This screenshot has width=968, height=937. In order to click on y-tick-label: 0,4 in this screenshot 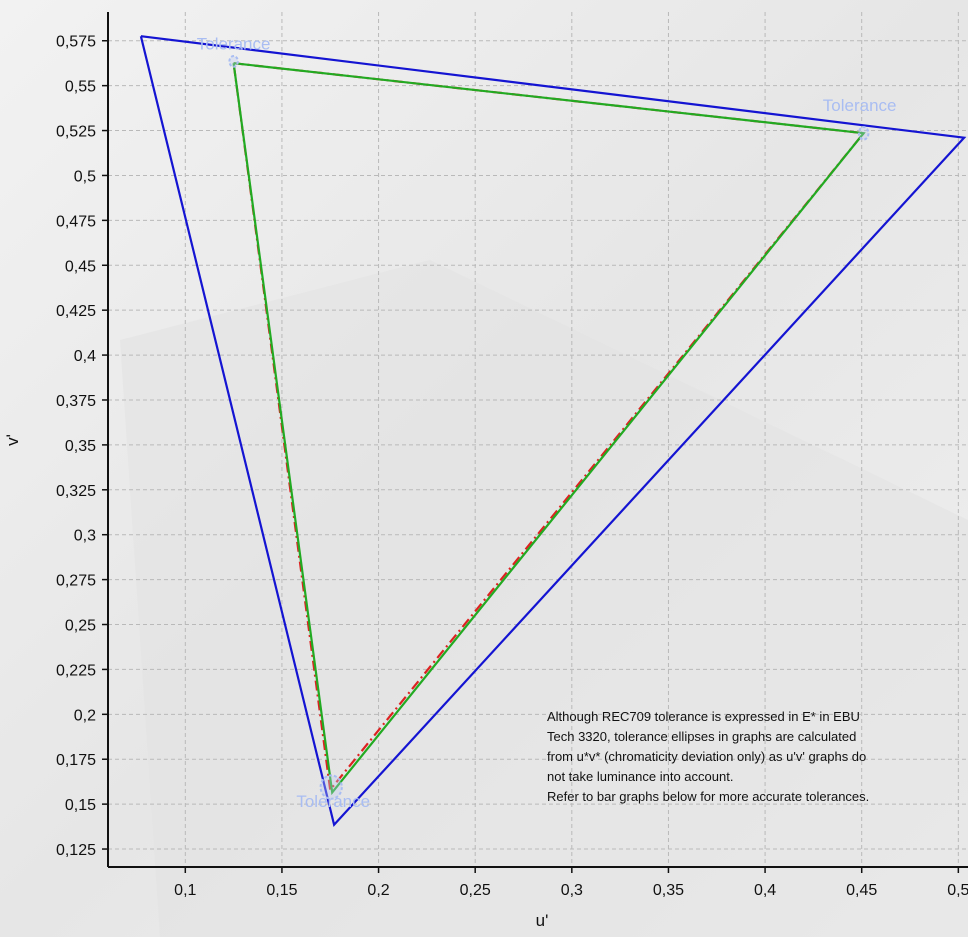, I will do `click(85, 356)`.